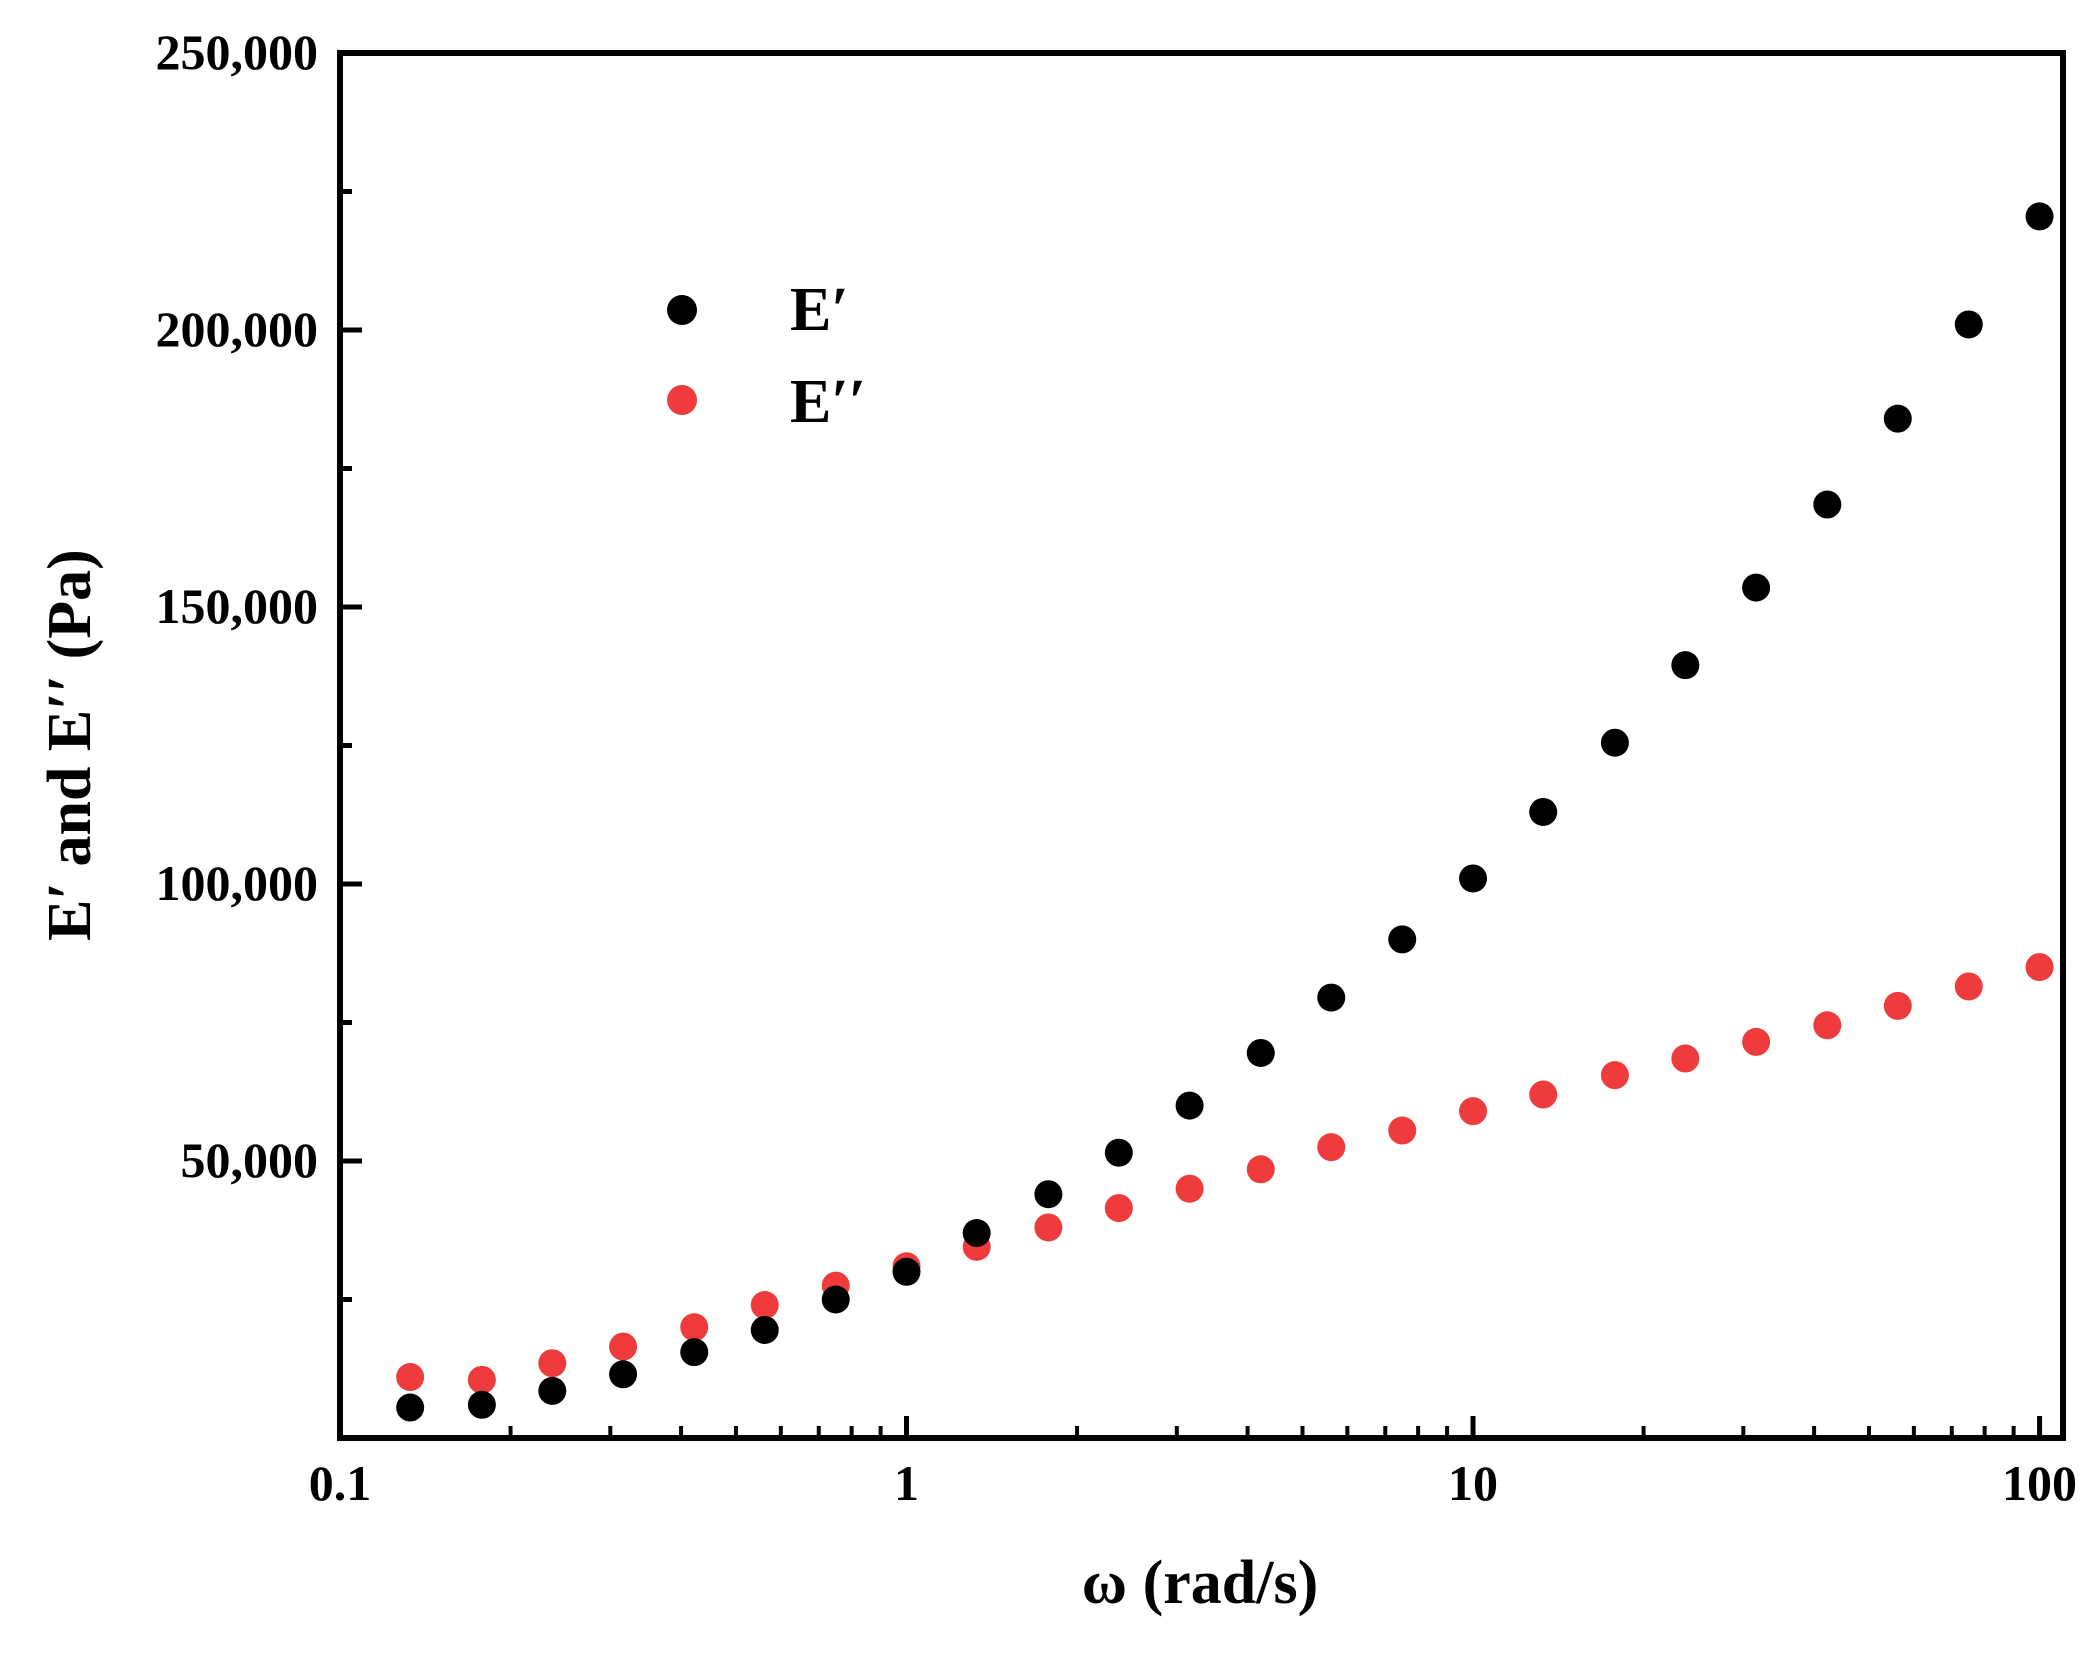 Image resolution: width=2098 pixels, height=1653 pixels. Describe the element at coordinates (1473, 1483) in the screenshot. I see `x-tick-label: 10` at that location.